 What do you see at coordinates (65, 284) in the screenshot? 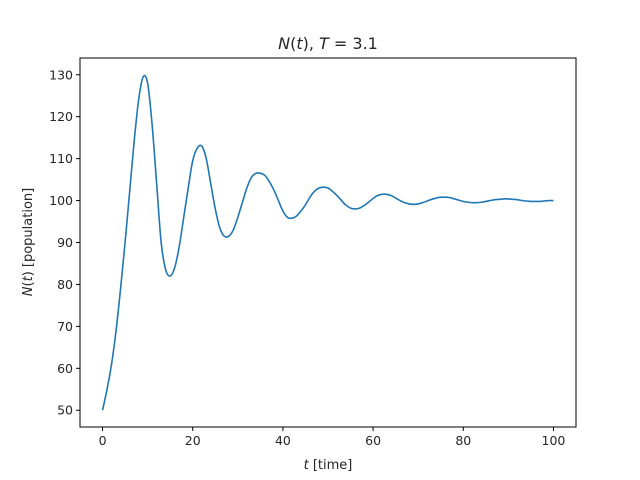
I see `y-tick-label: 80` at bounding box center [65, 284].